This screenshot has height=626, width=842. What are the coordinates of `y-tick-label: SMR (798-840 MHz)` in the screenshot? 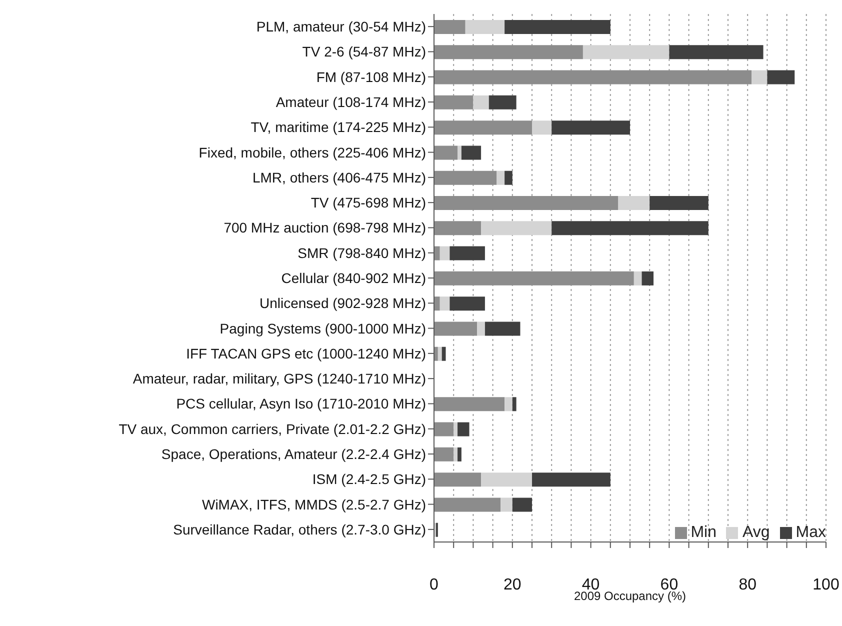 It's located at (362, 252).